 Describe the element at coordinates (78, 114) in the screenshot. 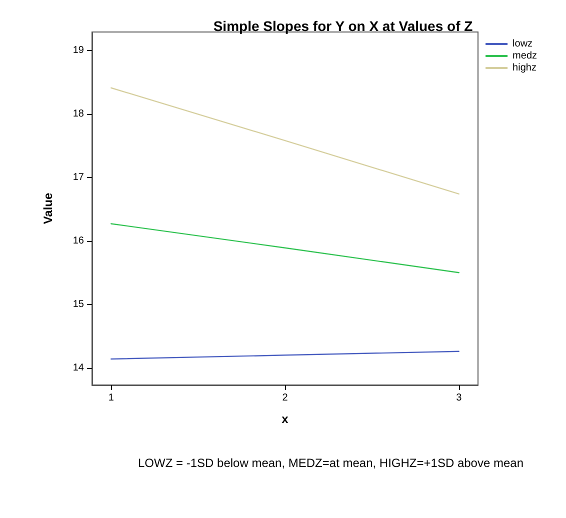

I see `y-tick-label: 18` at that location.